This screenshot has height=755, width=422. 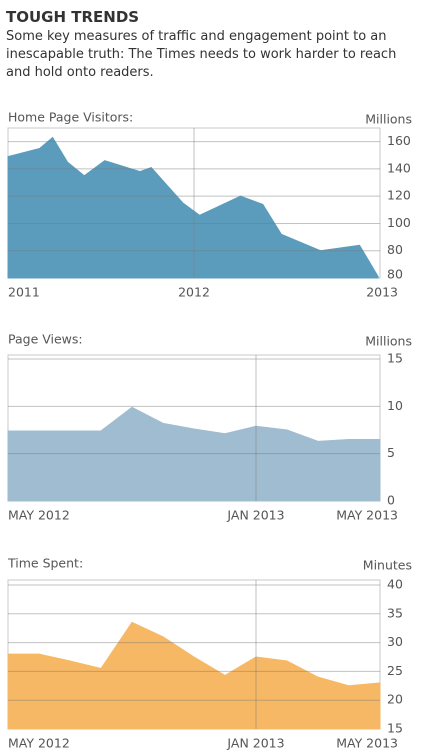 I want to click on x-tick-label: 2012, so click(x=194, y=292).